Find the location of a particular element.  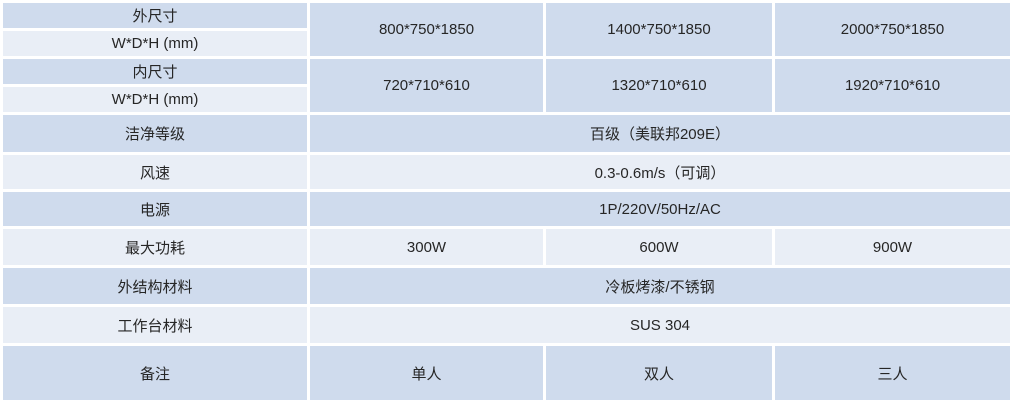

label-max-power: 最大功耗 is located at coordinates (155, 247).